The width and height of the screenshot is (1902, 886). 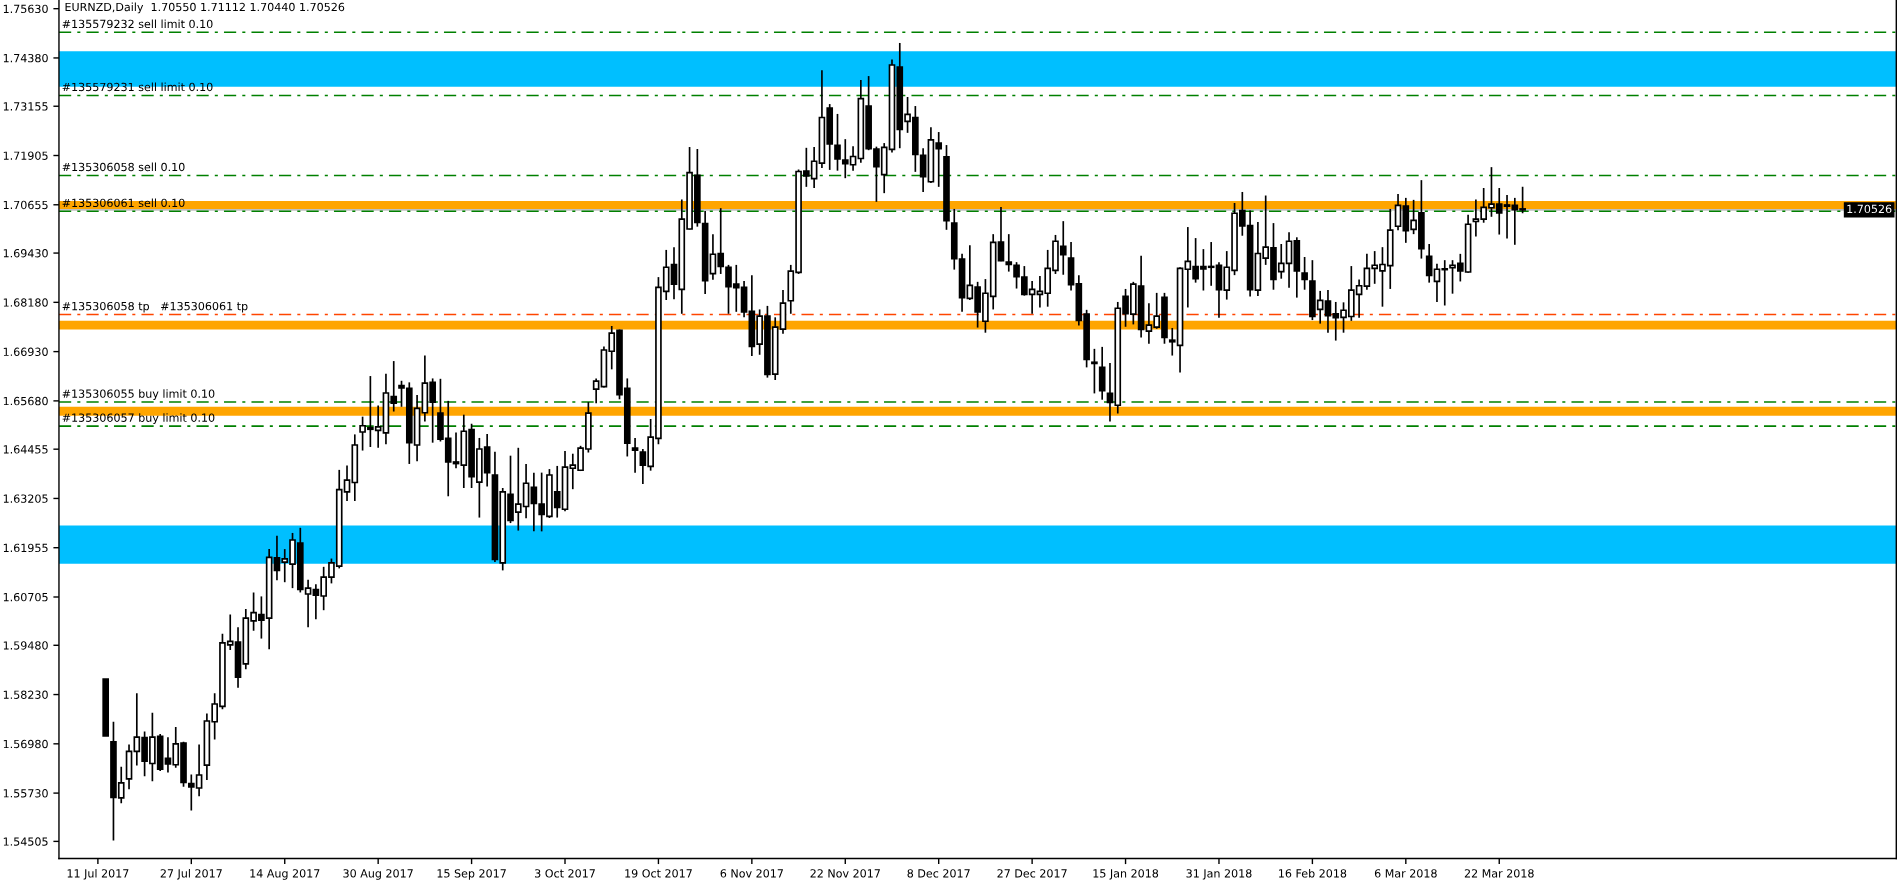 I want to click on y-tick-label: 1.65680, so click(x=25, y=401).